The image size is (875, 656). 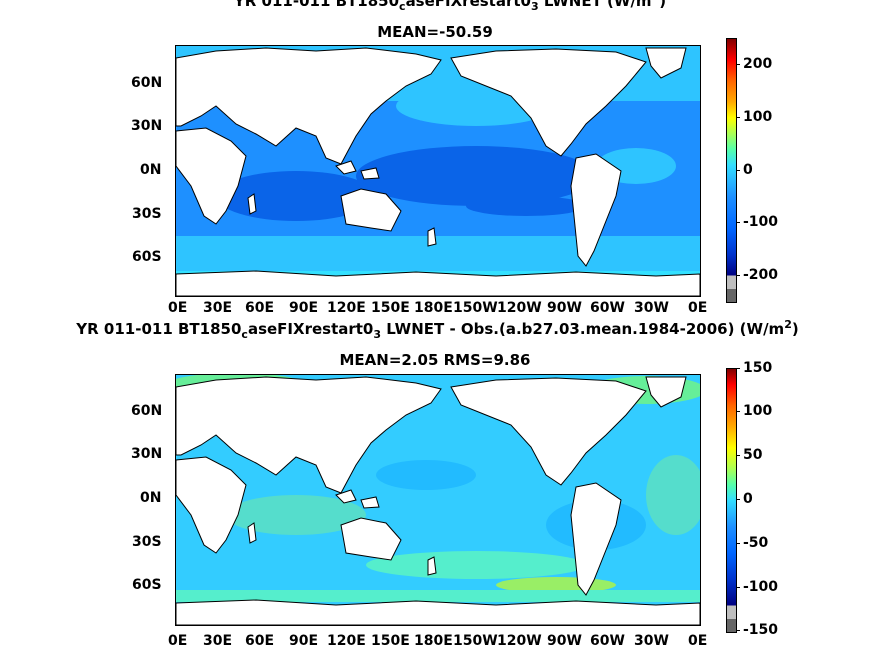 I want to click on panel-2-lon-label: 120E, so click(x=346, y=641).